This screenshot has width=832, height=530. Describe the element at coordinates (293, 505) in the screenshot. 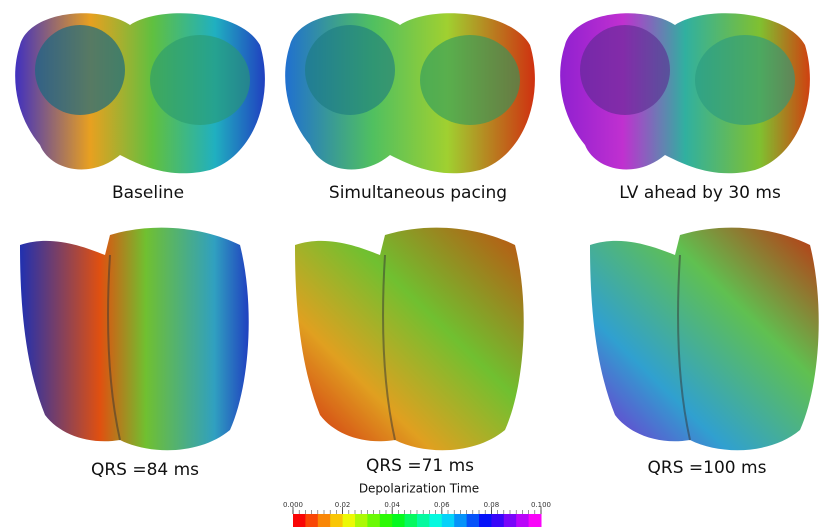

I see `tick-label: 0.000` at that location.